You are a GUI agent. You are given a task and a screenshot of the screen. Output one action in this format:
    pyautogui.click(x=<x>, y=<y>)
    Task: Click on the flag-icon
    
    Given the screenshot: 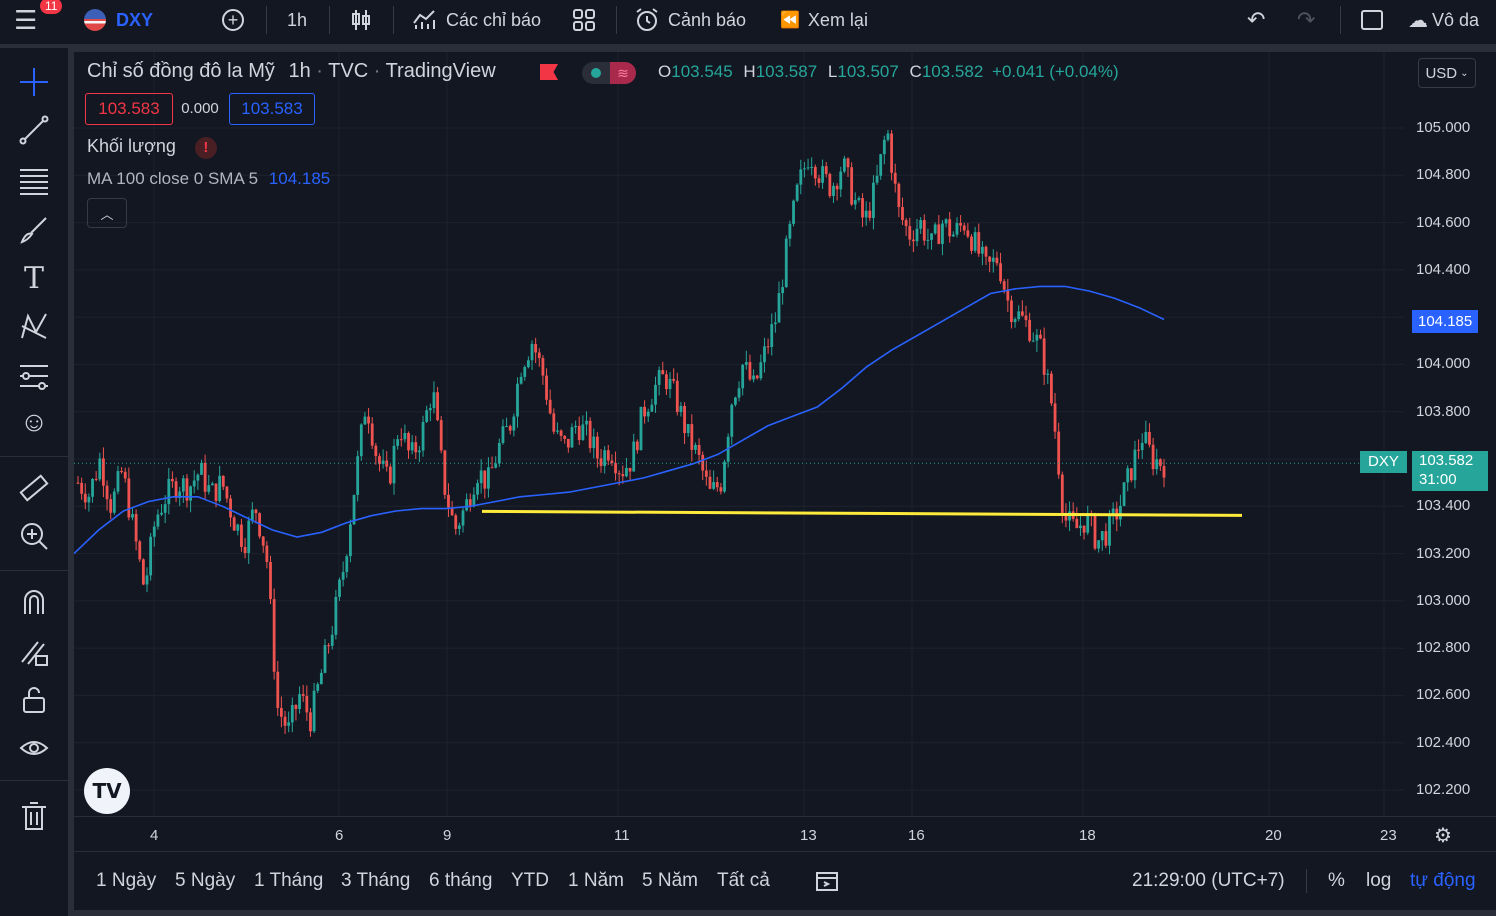 What is the action you would take?
    pyautogui.click(x=549, y=72)
    